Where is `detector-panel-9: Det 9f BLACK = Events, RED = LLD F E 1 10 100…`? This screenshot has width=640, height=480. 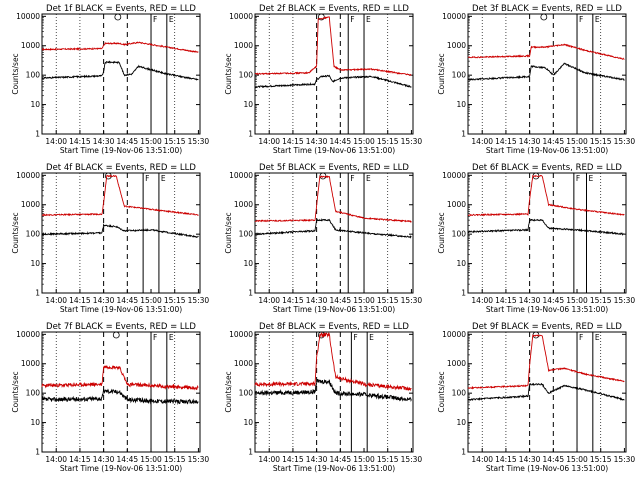 detector-panel-9: Det 9f BLACK = Events, RED = LLD F E 1 10 100… is located at coordinates (532, 398).